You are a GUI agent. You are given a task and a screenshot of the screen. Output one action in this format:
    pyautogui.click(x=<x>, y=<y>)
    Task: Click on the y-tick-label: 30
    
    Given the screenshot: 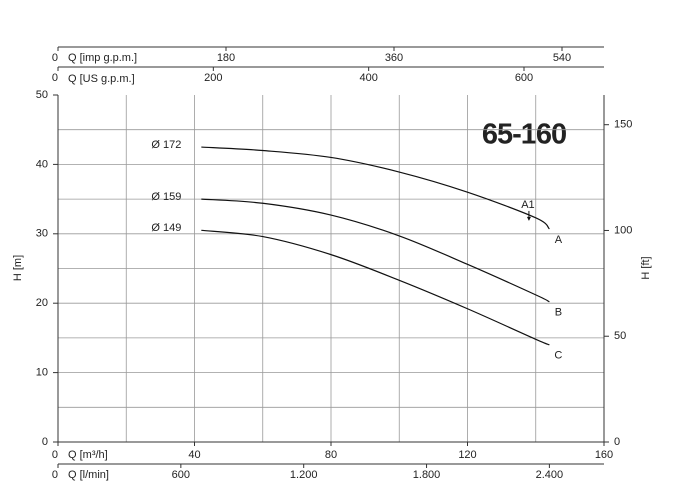 What is the action you would take?
    pyautogui.click(x=42, y=234)
    